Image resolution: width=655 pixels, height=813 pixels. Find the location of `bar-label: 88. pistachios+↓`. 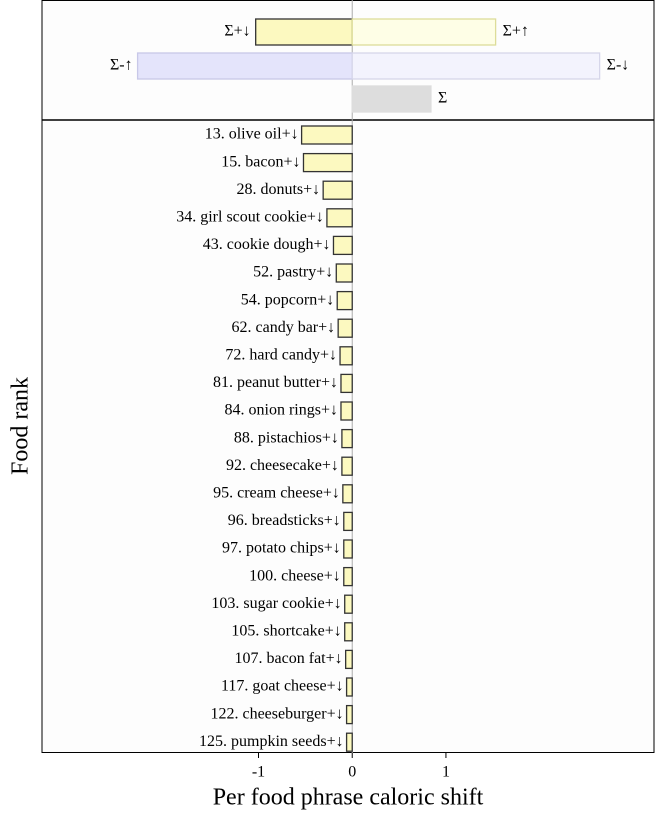

bar-label: 88. pistachios+↓ is located at coordinates (286, 437).